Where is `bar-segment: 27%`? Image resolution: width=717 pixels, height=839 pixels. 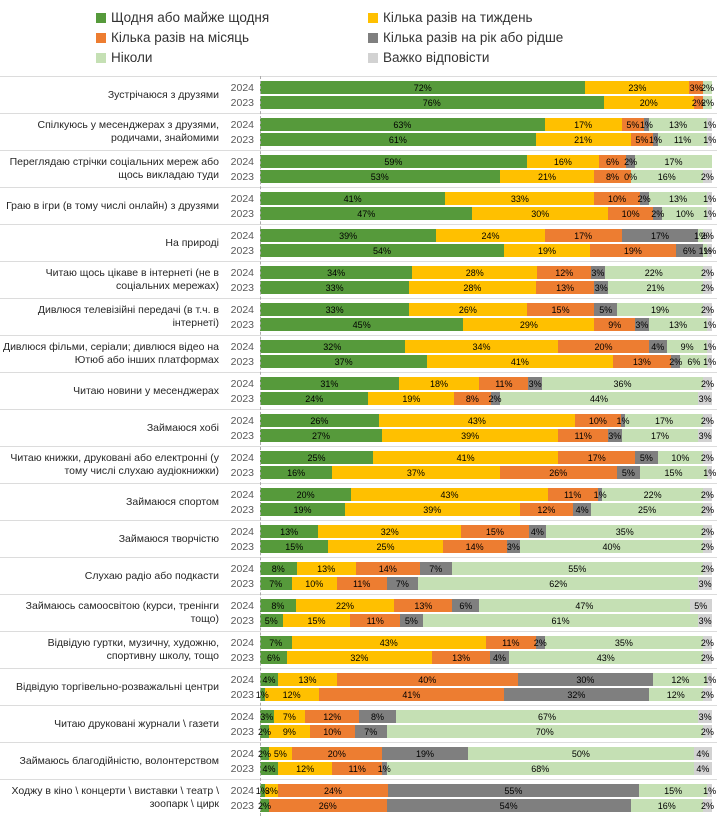
bar-segment: 27% is located at coordinates (321, 435).